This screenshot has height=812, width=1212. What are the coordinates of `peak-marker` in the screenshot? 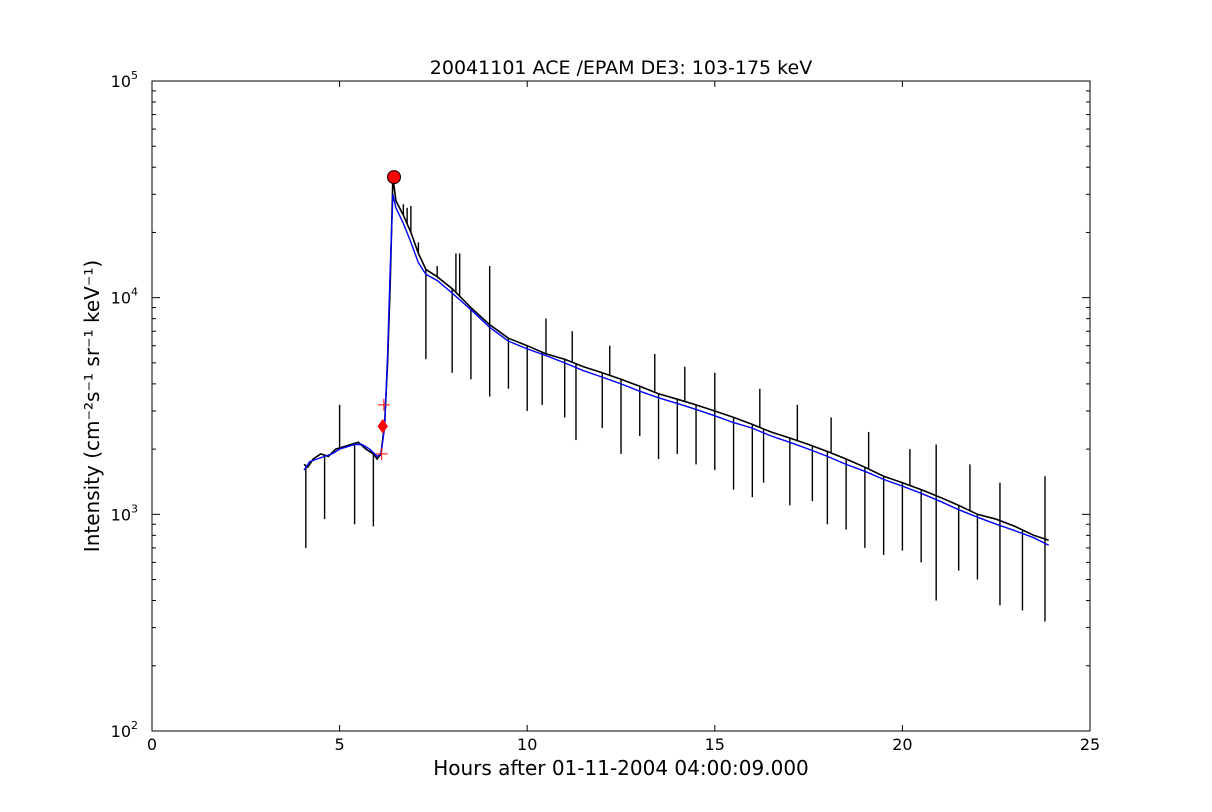 It's located at (394, 177).